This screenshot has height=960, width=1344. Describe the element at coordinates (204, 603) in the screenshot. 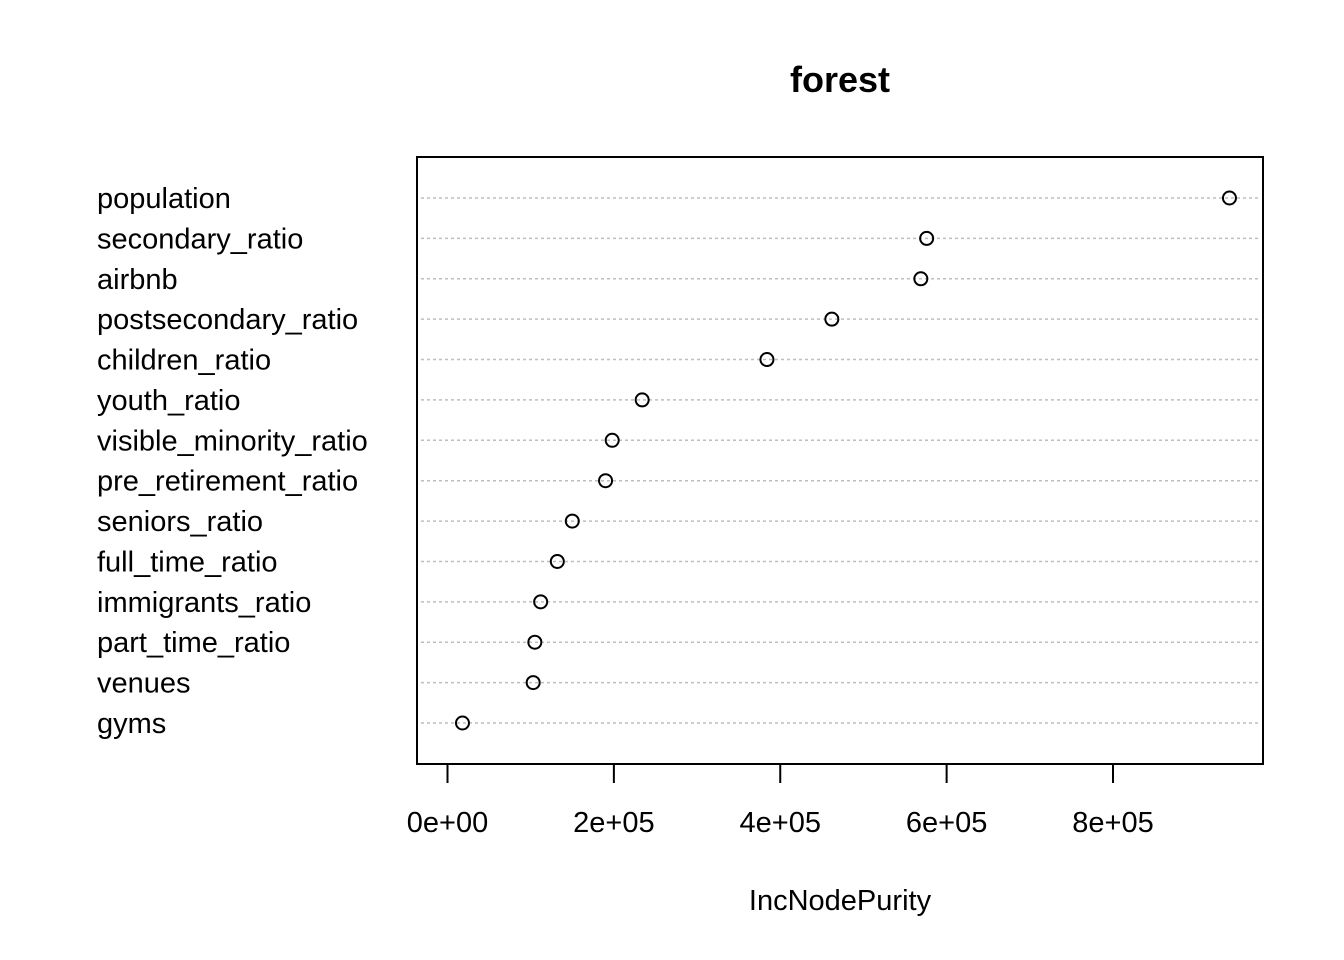

I see `variable-label: immigrants_ratio` at that location.